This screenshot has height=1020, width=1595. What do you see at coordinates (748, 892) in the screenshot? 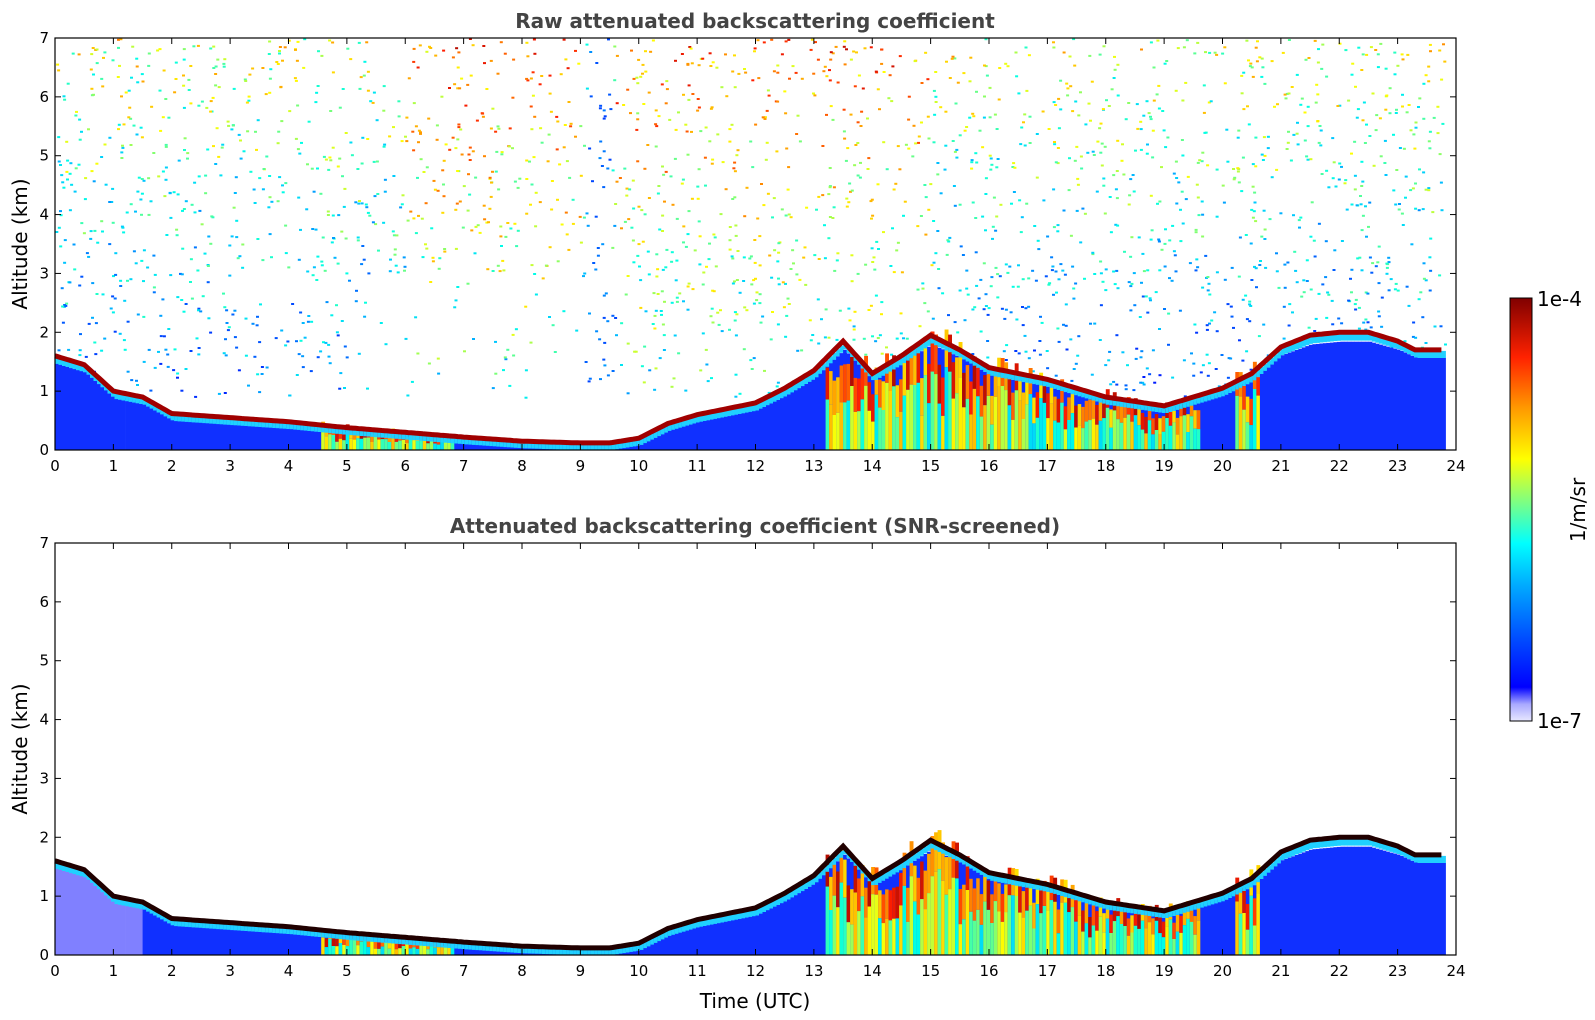
I see `bottom-layer-top-line` at bounding box center [748, 892].